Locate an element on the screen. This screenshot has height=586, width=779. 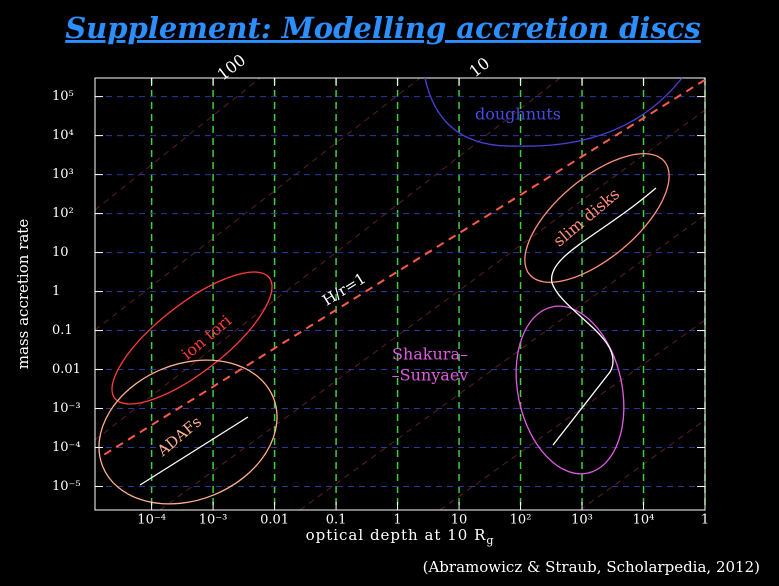
ion-tori-region is located at coordinates (192, 338).